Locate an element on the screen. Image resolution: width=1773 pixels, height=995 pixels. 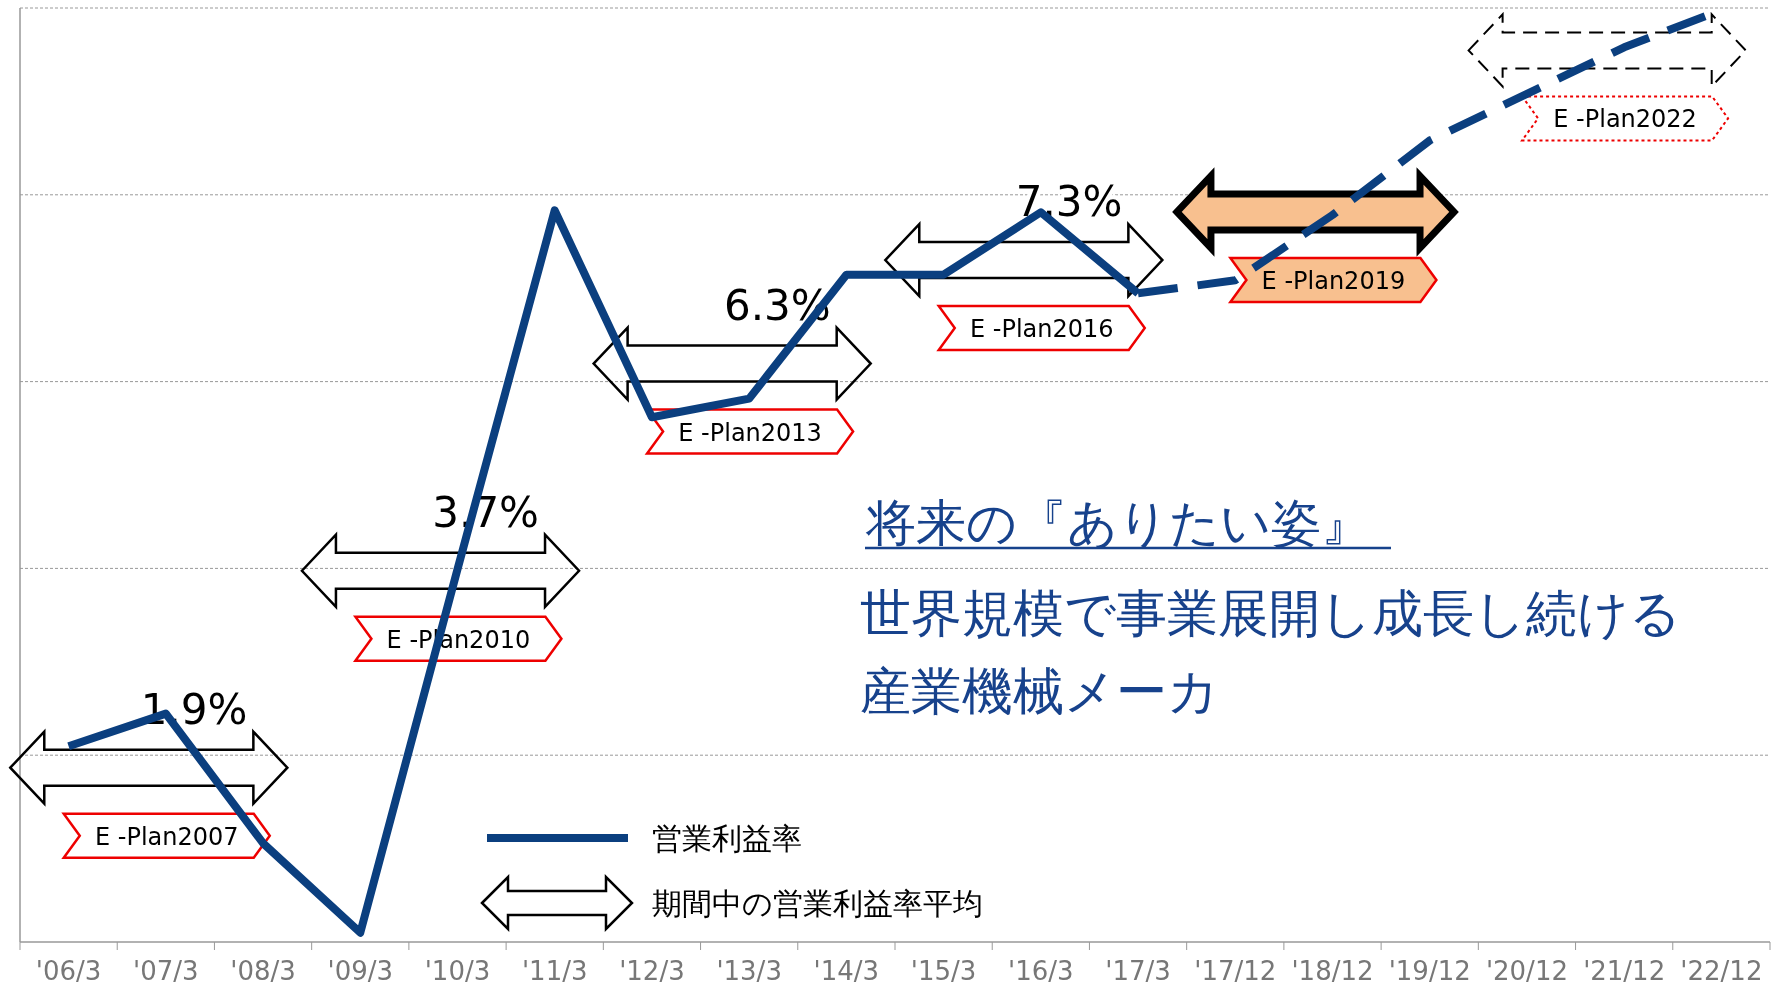
x-tick-label: '17/12 is located at coordinates (1235, 971).